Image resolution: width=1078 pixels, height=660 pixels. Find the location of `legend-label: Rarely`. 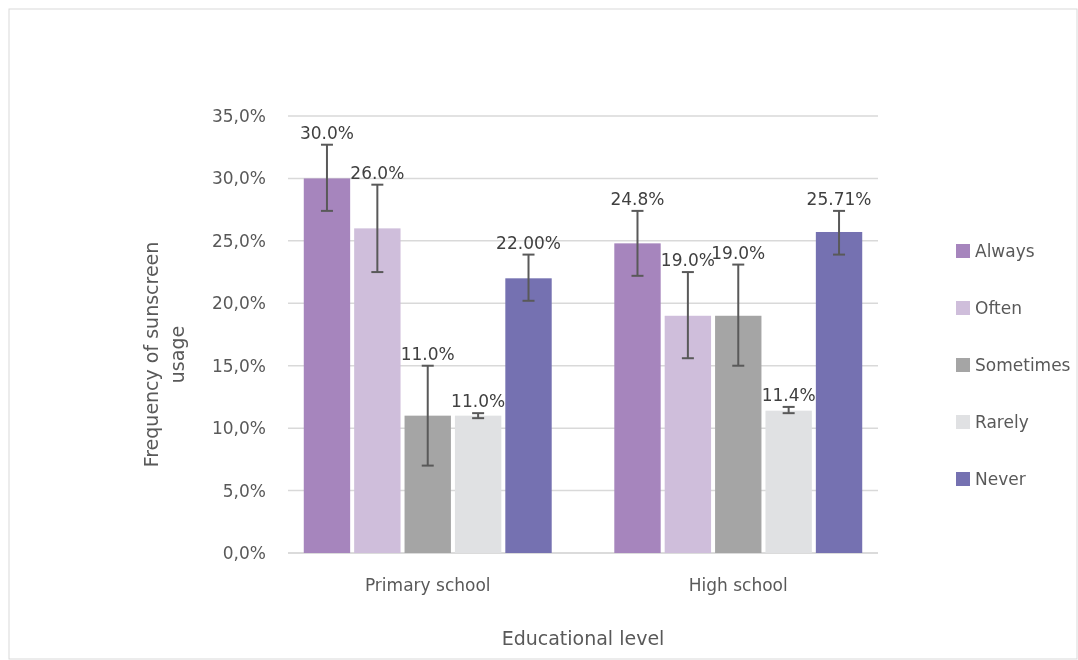

legend-label: Rarely is located at coordinates (1002, 421).